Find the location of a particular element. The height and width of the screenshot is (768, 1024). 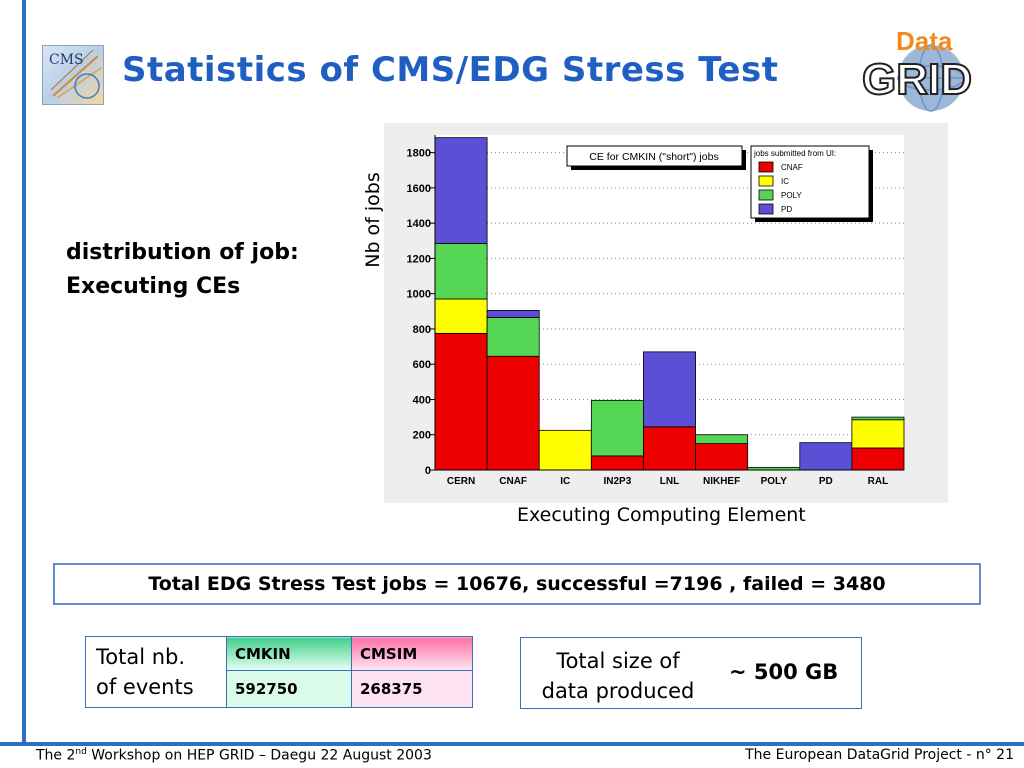

bar-segment-in2p3-poly is located at coordinates (617, 428).